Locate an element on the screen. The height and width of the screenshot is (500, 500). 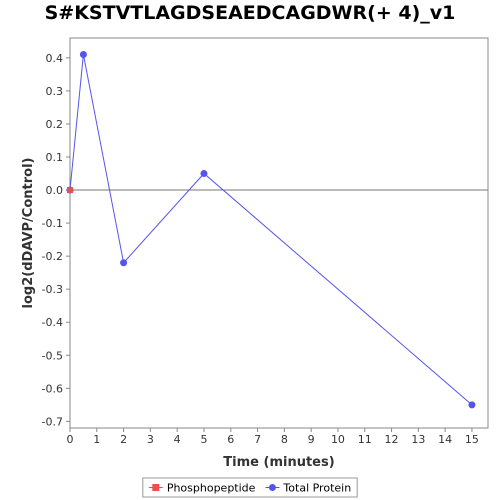
y-tick-label: -0.1 is located at coordinates (52, 223).